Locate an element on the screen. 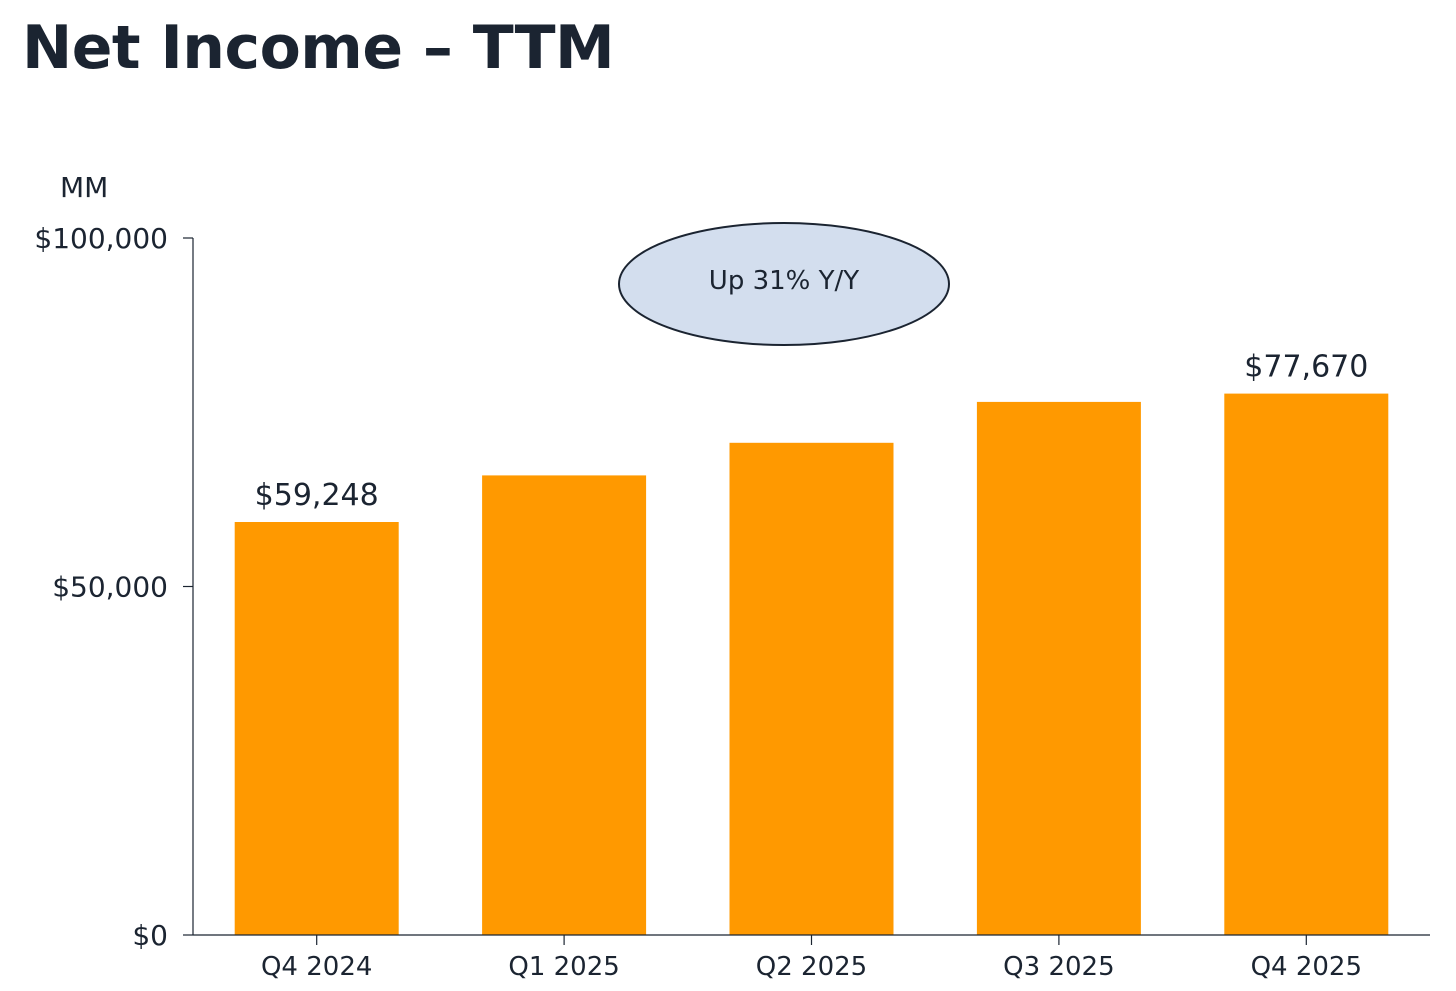  bar-q4-2024 is located at coordinates (316, 728).